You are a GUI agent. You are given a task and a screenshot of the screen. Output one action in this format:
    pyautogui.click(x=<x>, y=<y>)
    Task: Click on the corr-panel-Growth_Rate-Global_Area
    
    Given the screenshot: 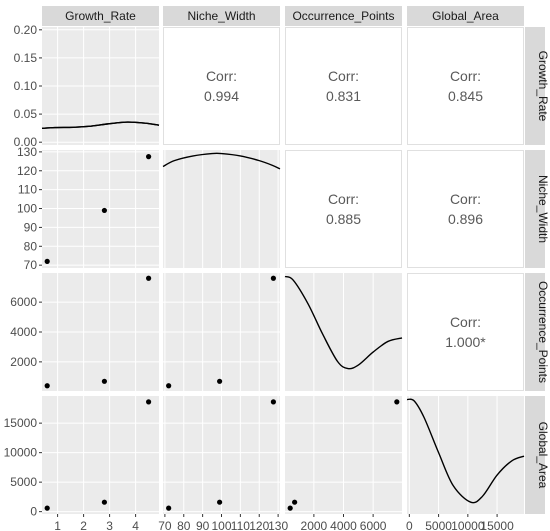 What is the action you would take?
    pyautogui.click(x=465, y=86)
    